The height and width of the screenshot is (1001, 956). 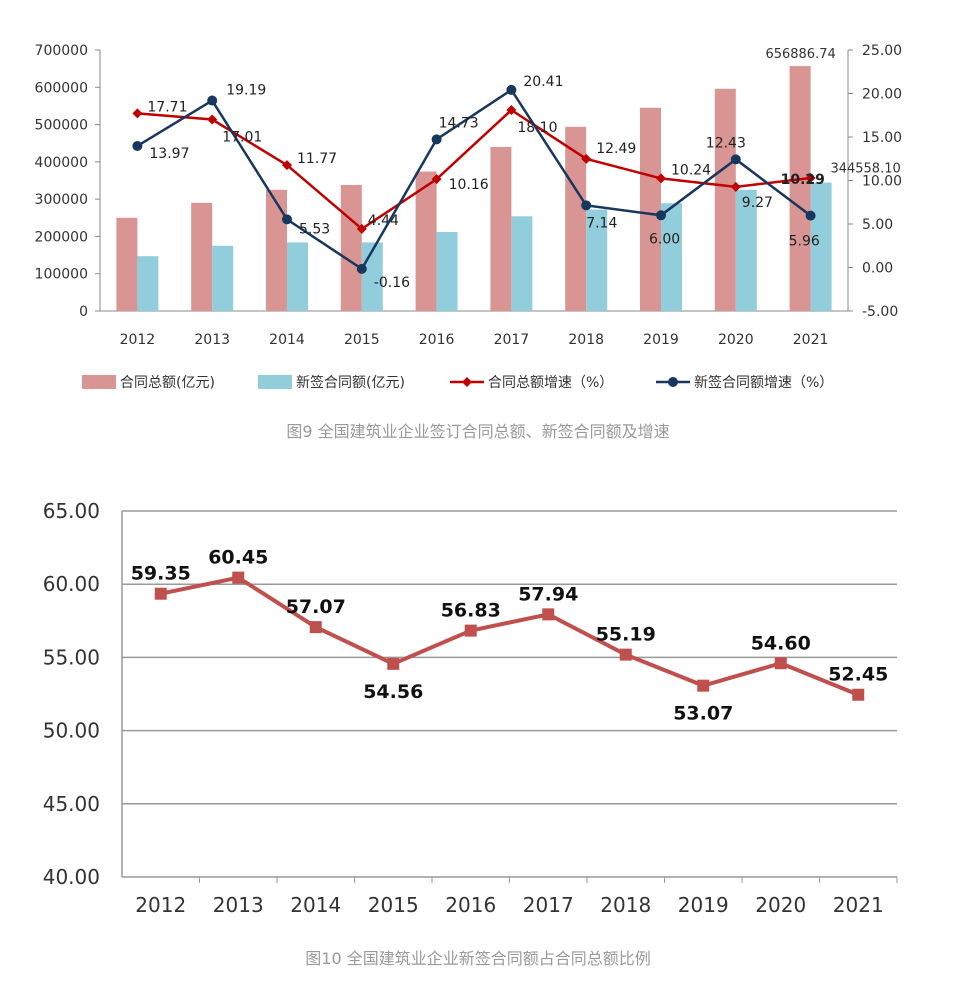 I want to click on label-total-growth: 10.24, so click(x=691, y=170).